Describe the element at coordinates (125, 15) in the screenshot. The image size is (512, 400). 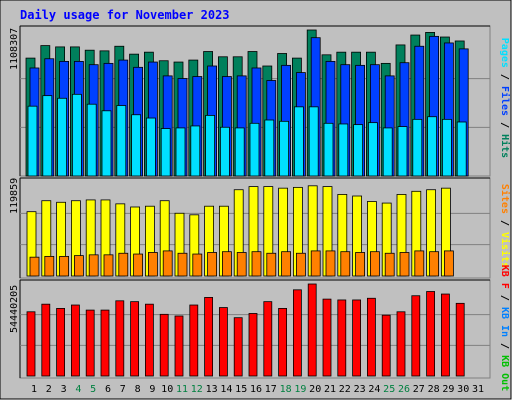
I see `chart-title: Daily usage for November 2023` at that location.